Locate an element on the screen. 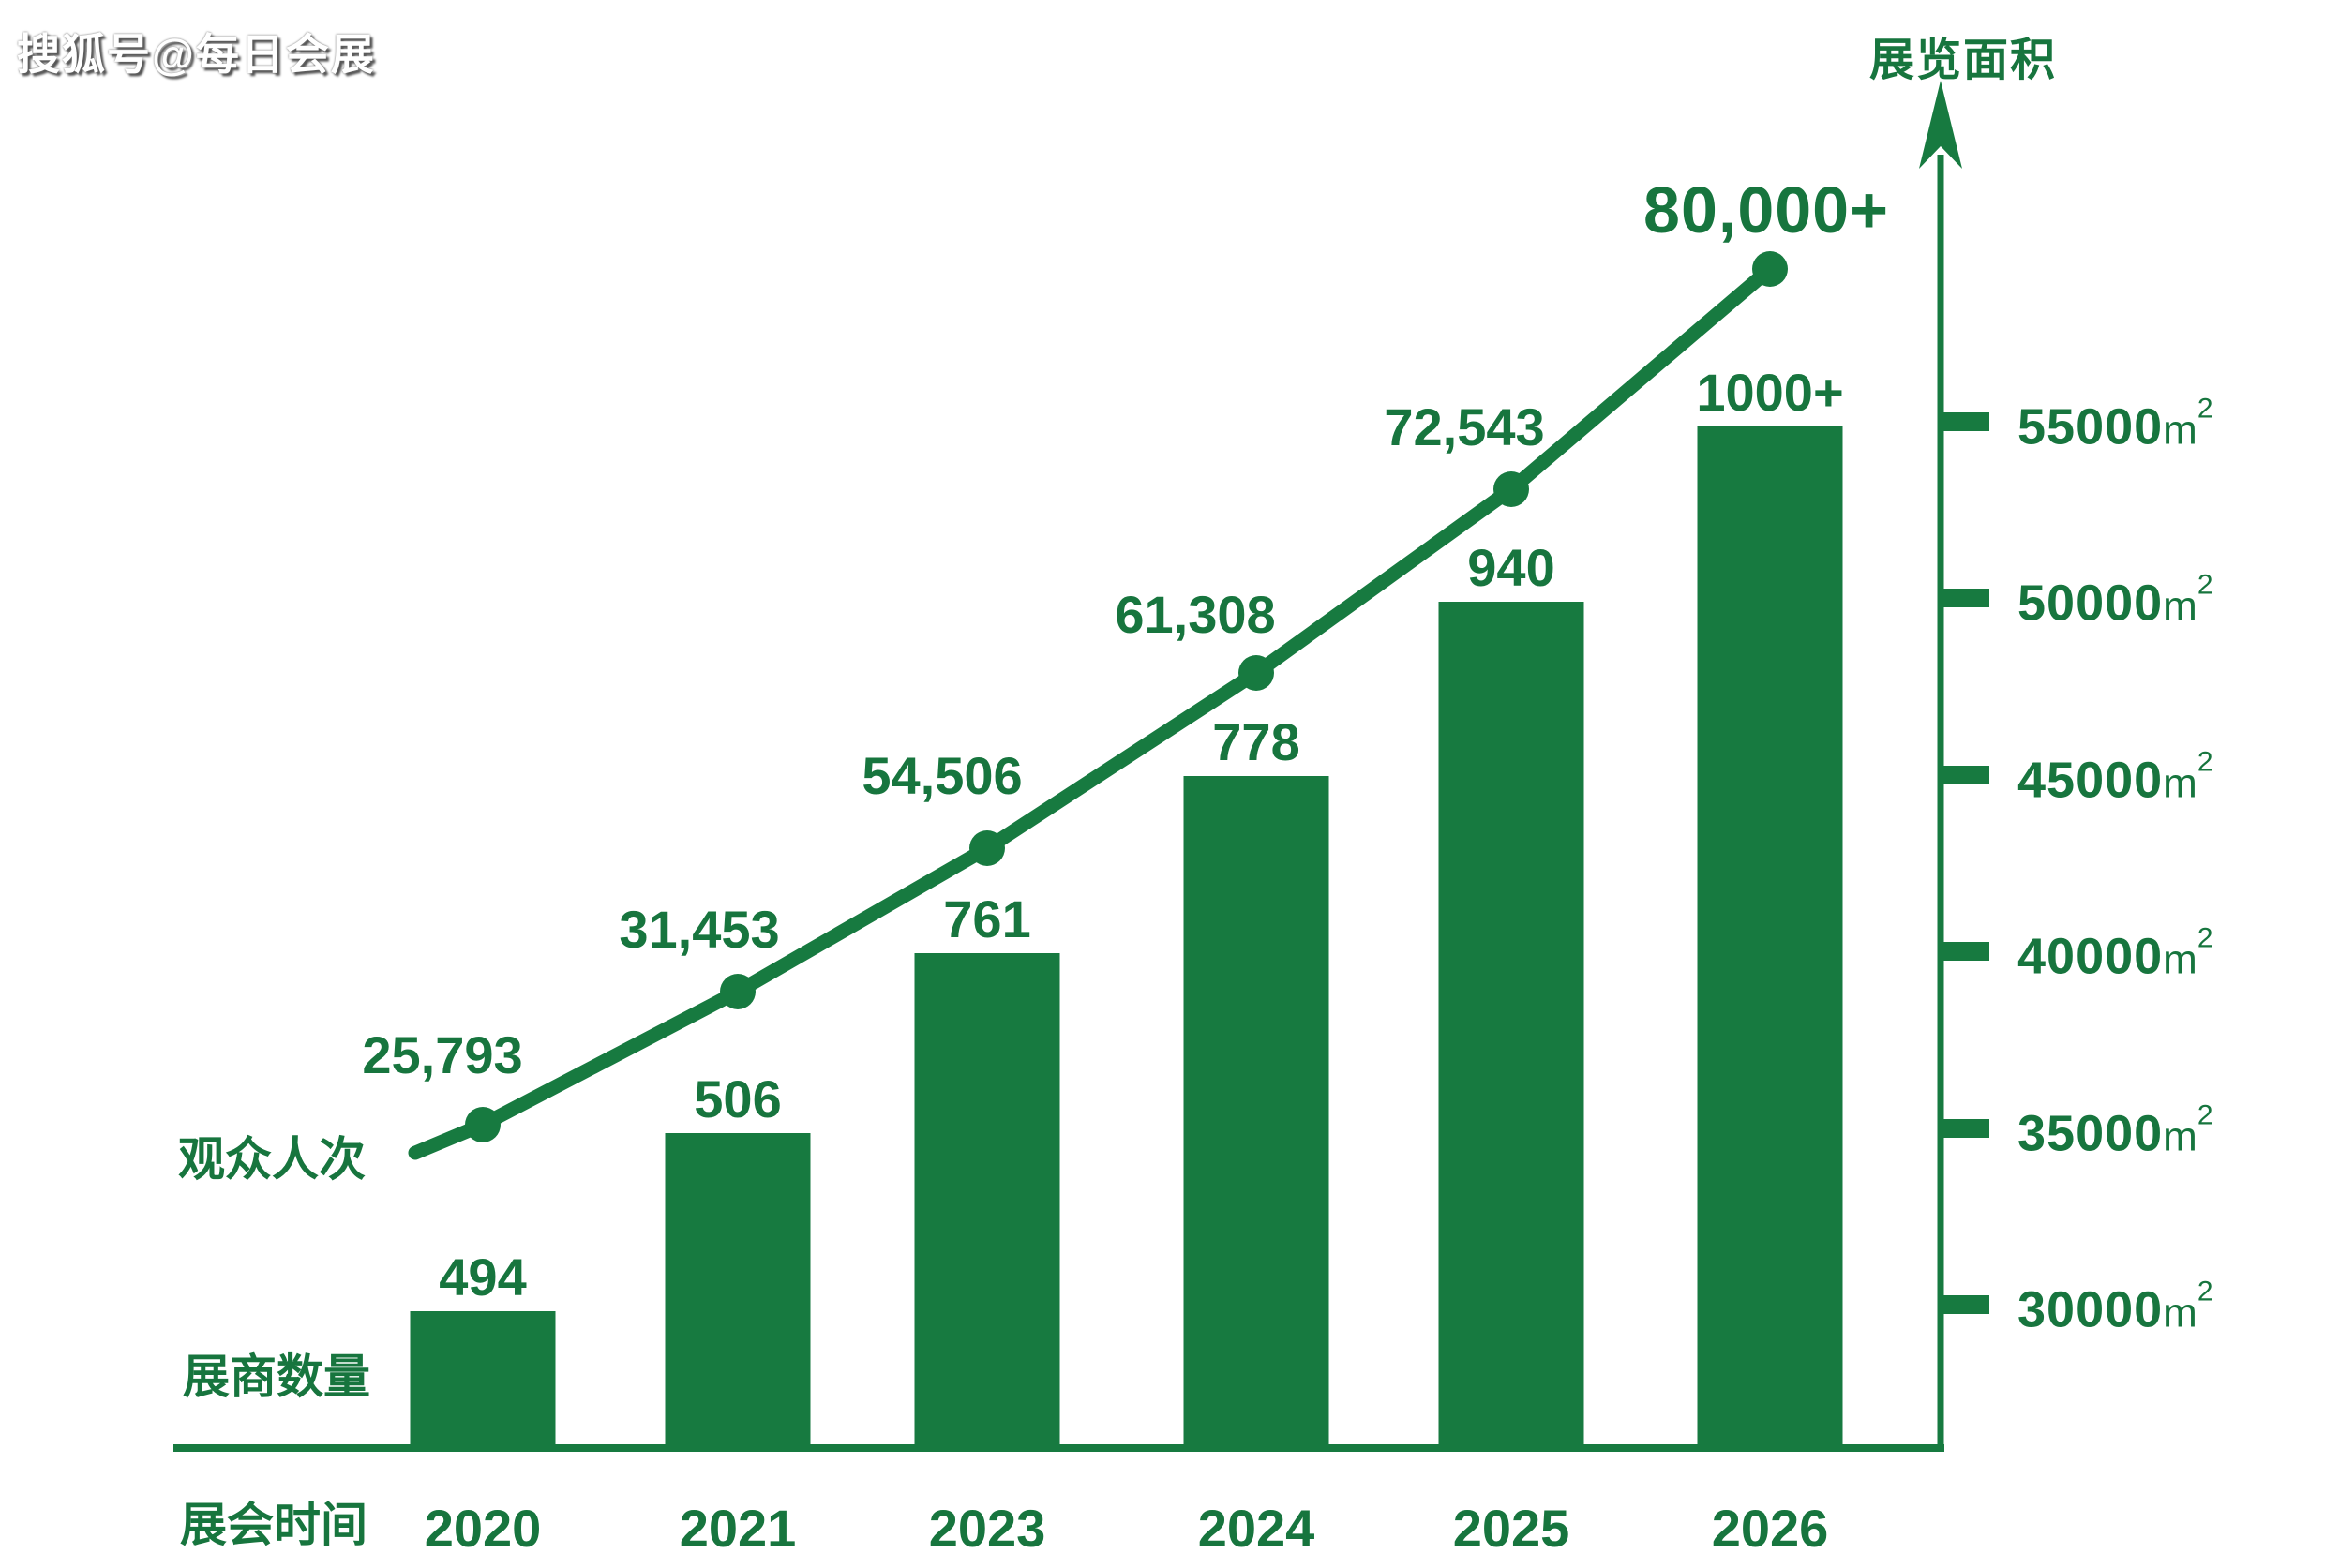 This screenshot has height=1568, width=2325. year-label-2026: 2026 is located at coordinates (1770, 1528).